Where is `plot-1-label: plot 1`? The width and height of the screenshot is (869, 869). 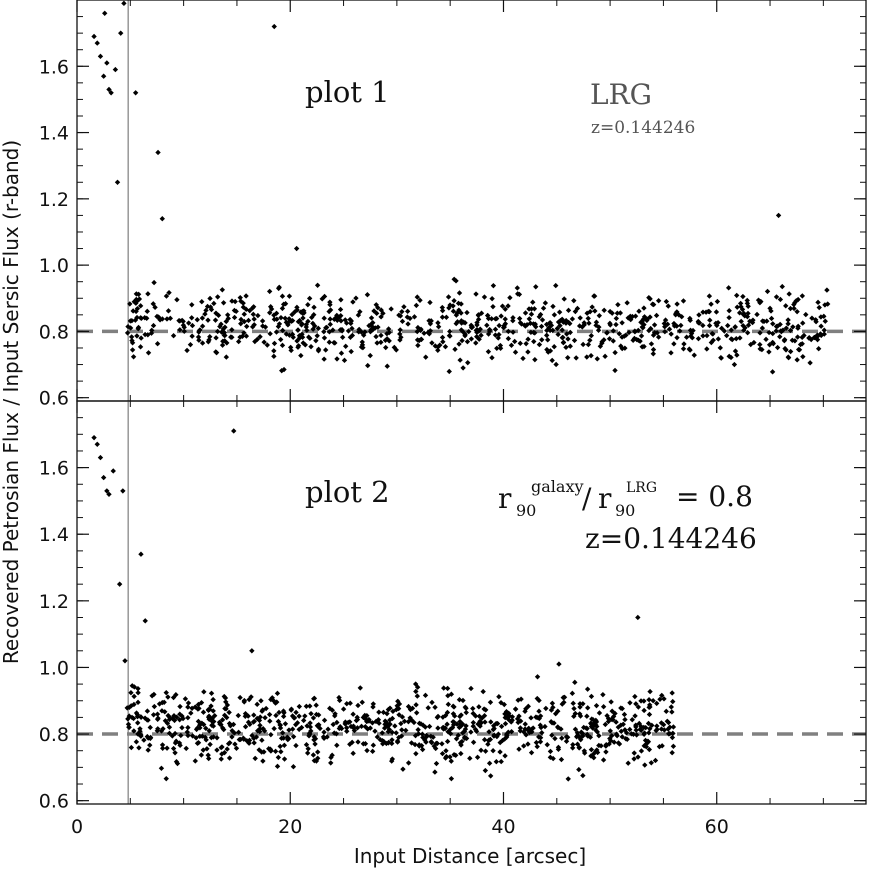 plot-1-label: plot 1 is located at coordinates (347, 92).